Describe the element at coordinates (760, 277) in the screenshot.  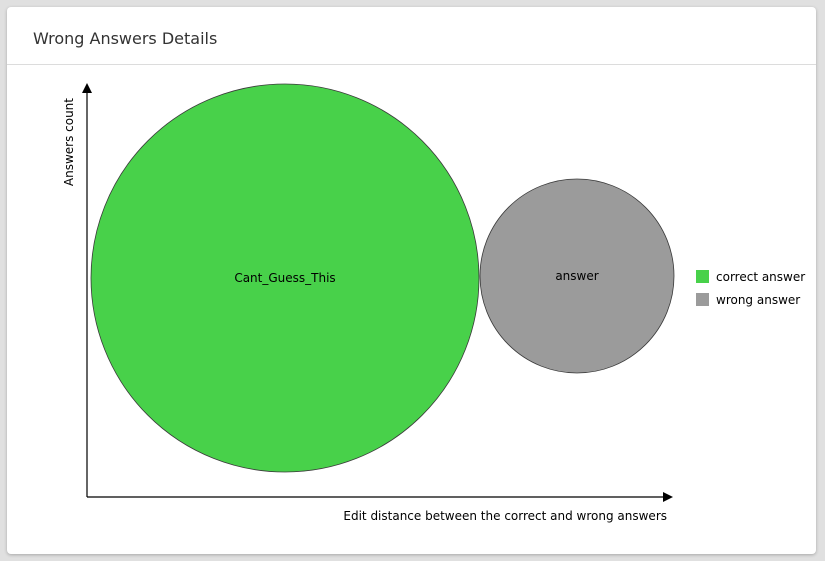
I see `legend-label: correct answer` at that location.